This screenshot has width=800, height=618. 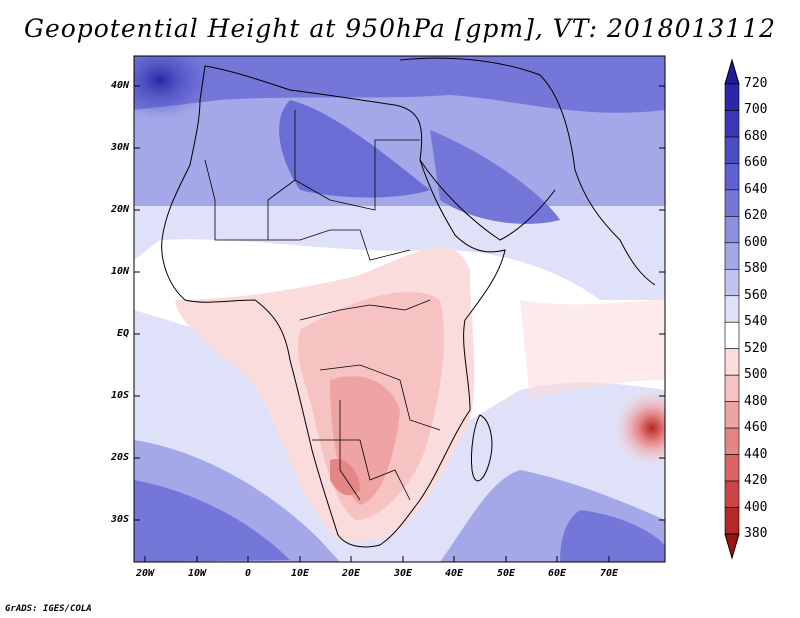 I want to click on colorbar-label: 720, so click(x=756, y=83).